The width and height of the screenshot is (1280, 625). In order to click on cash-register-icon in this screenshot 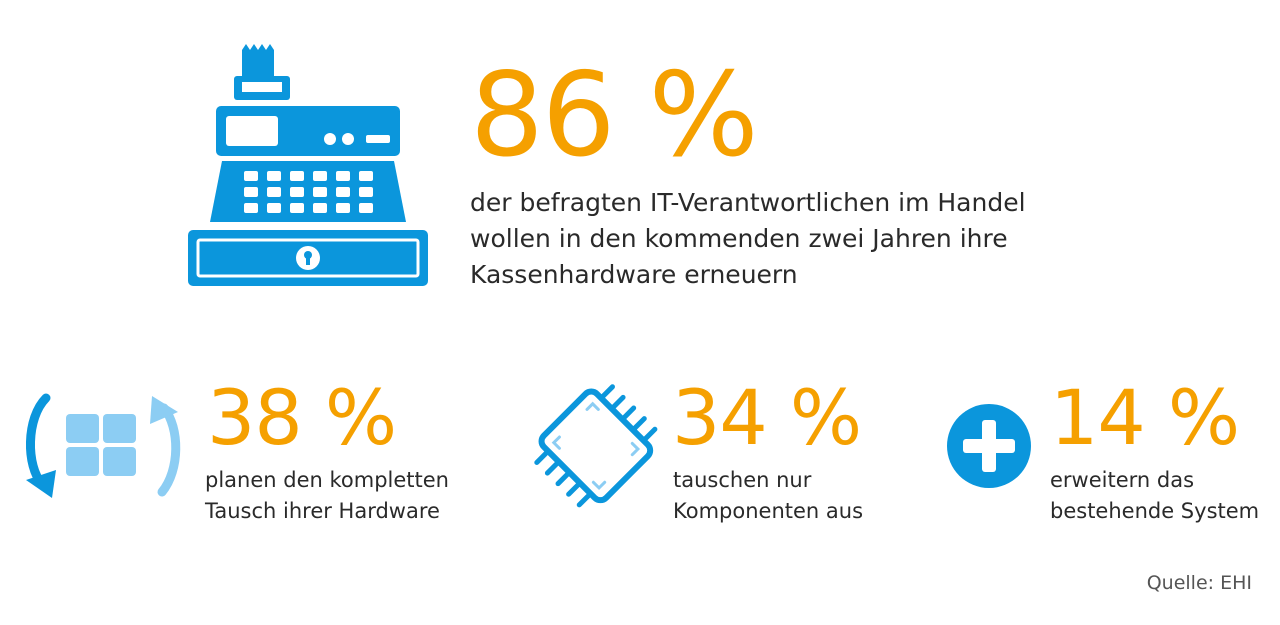, I will do `click(308, 165)`.